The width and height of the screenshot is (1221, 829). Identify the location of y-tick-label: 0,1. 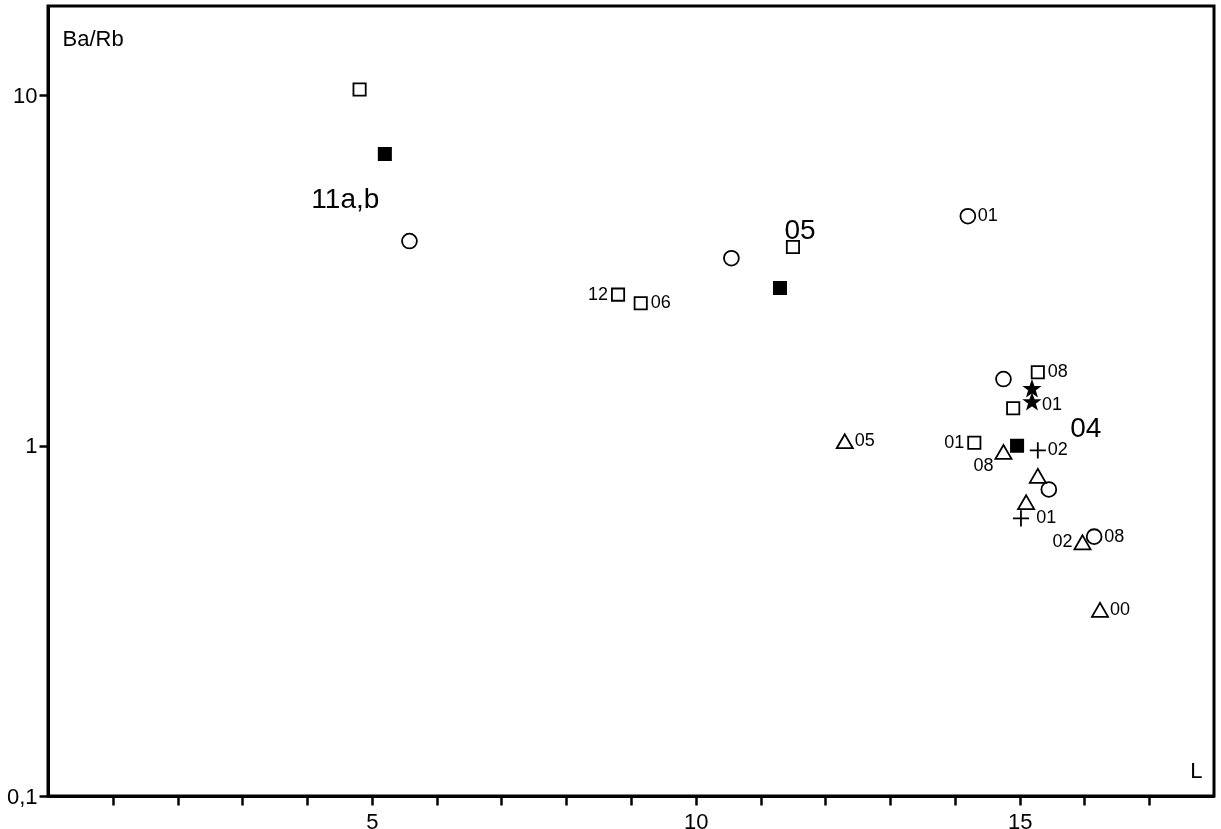
(22, 796).